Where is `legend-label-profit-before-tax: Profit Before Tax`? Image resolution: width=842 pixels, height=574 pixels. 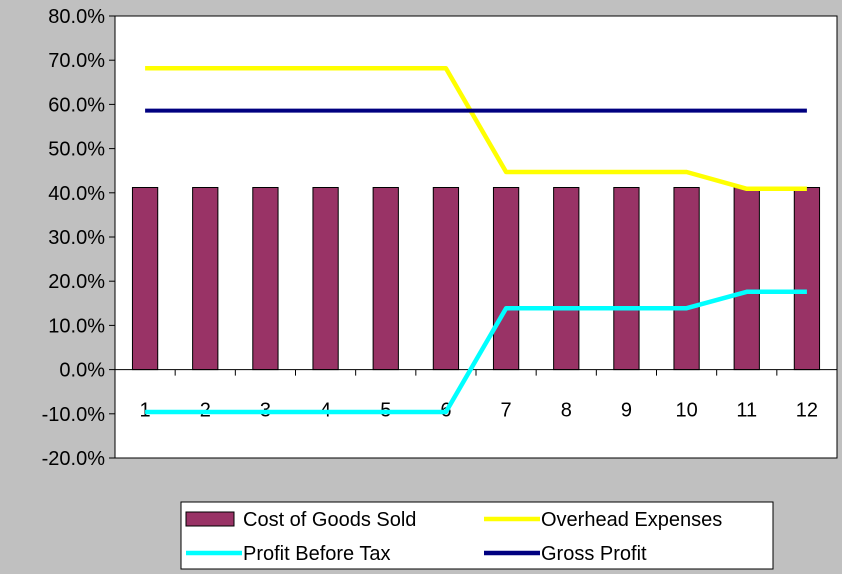 legend-label-profit-before-tax: Profit Before Tax is located at coordinates (316, 554).